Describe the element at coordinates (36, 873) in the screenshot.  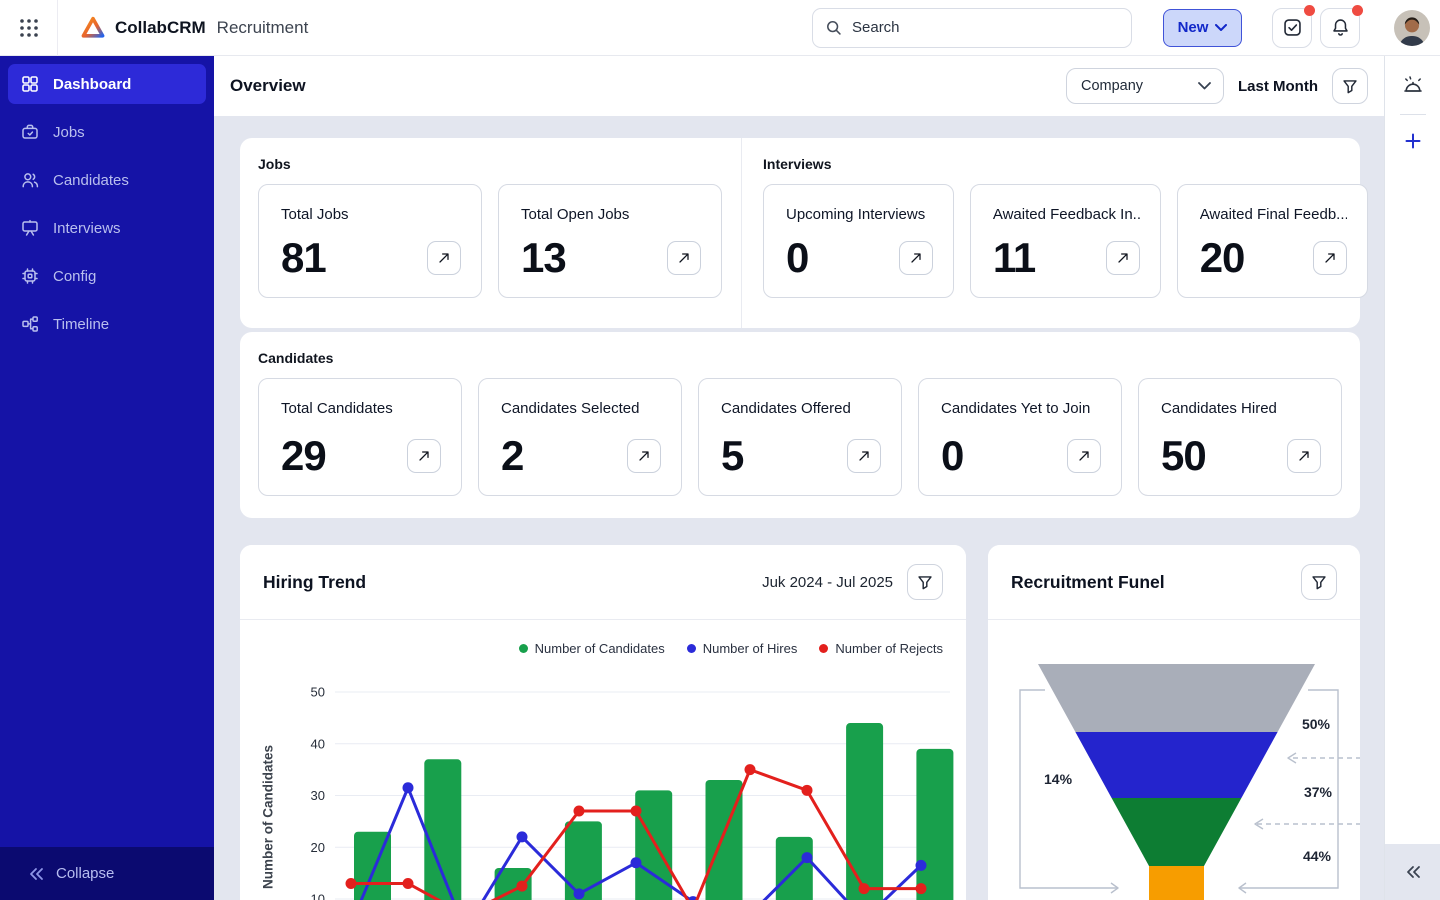
I see `collapse-chevrons-icon` at that location.